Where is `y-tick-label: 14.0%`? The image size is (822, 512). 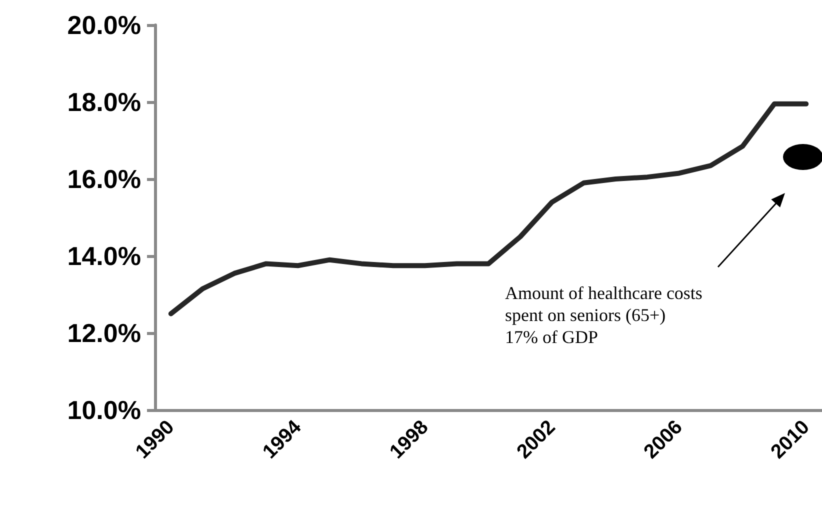 y-tick-label: 14.0% is located at coordinates (104, 256).